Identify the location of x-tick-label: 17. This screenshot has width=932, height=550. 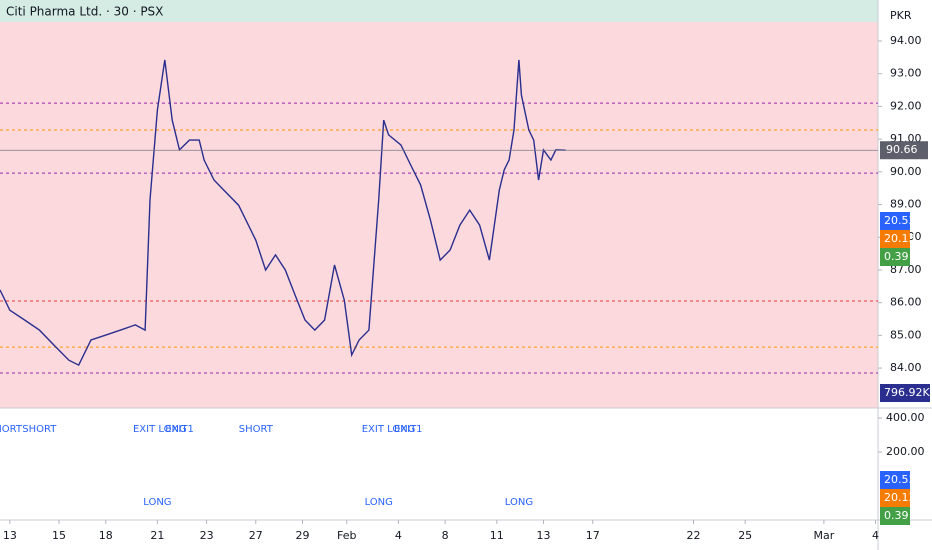
(593, 535).